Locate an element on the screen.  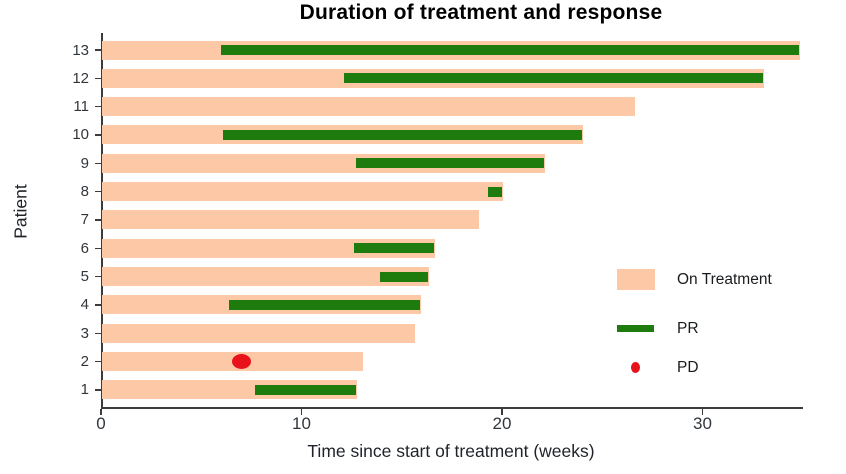
pd-marker is located at coordinates (241, 362).